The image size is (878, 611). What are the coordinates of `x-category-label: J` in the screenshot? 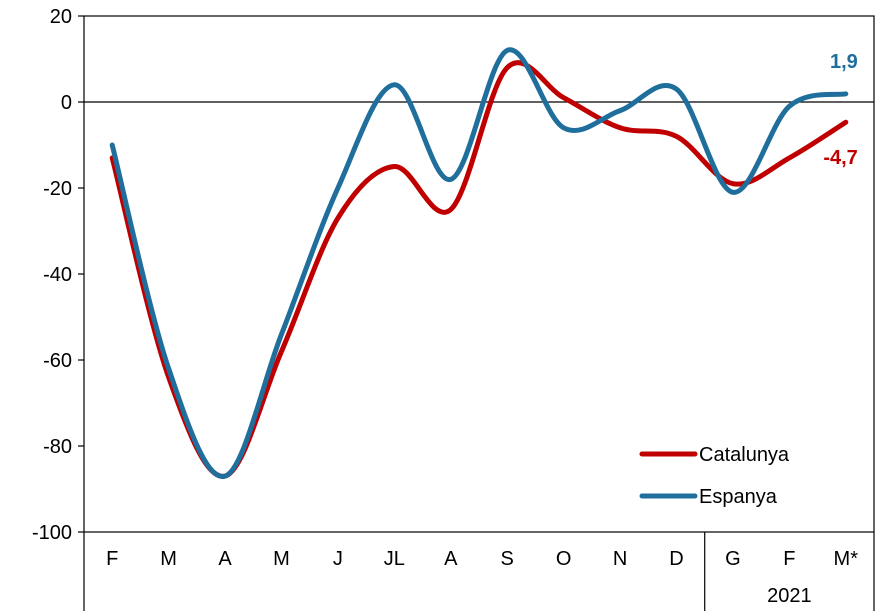 It's located at (338, 559).